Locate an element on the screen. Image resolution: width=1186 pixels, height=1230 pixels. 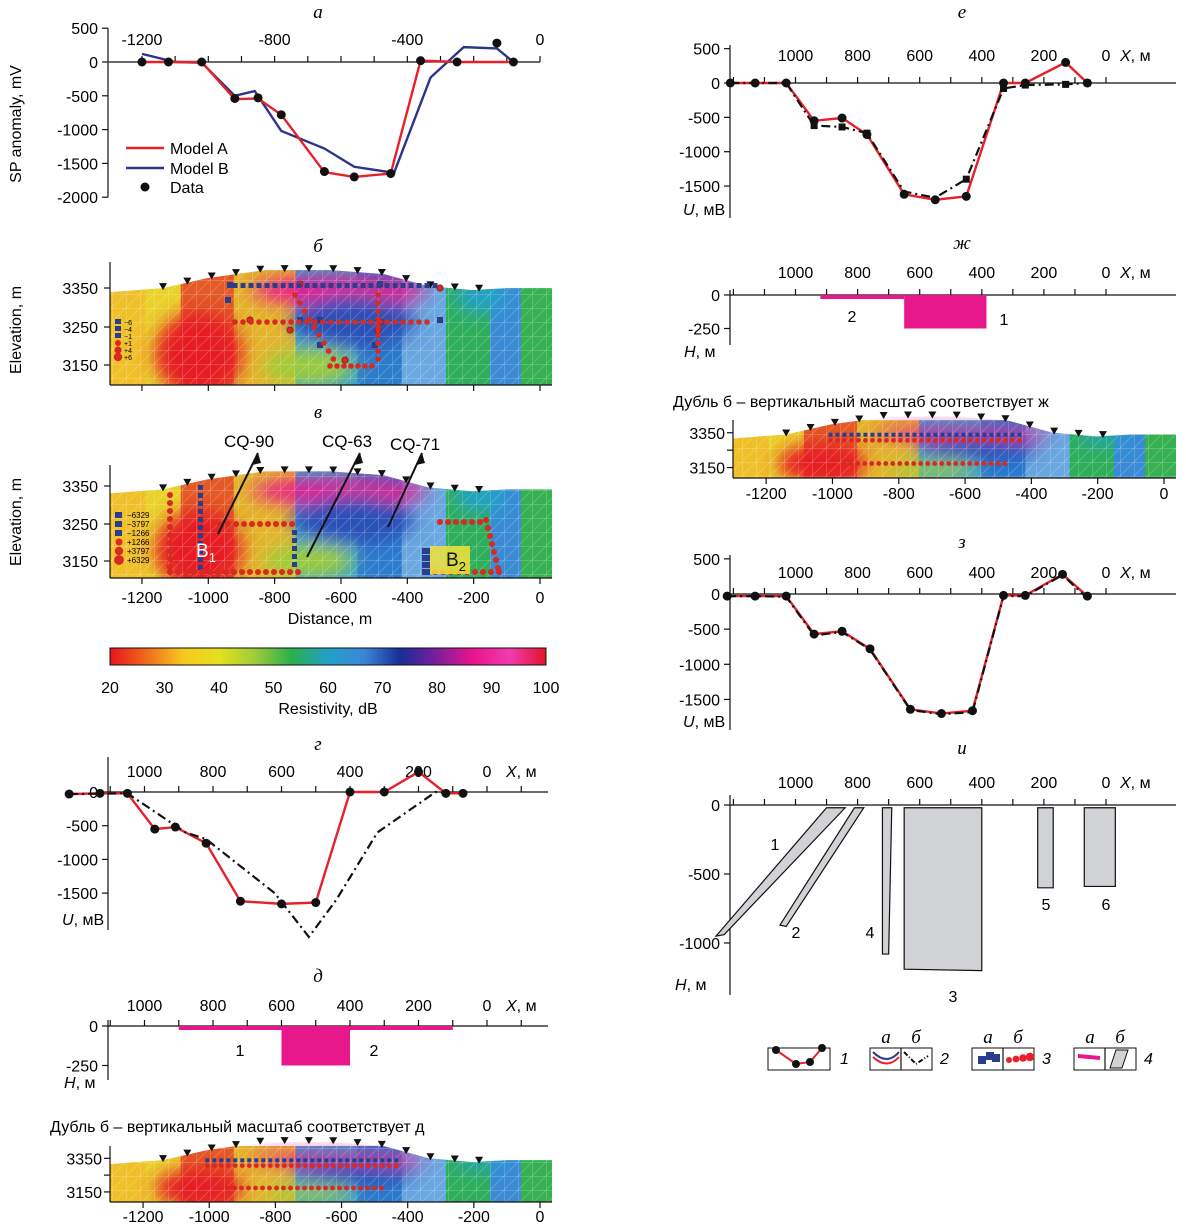
x-axis-unit: , м is located at coordinates (1141, 56).